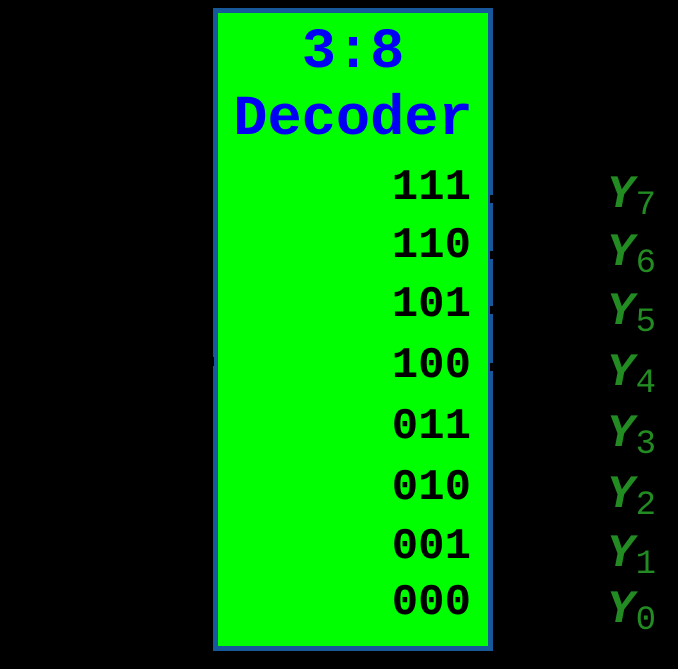 This screenshot has width=678, height=669. What do you see at coordinates (646, 445) in the screenshot?
I see `output-subscript: 3` at bounding box center [646, 445].